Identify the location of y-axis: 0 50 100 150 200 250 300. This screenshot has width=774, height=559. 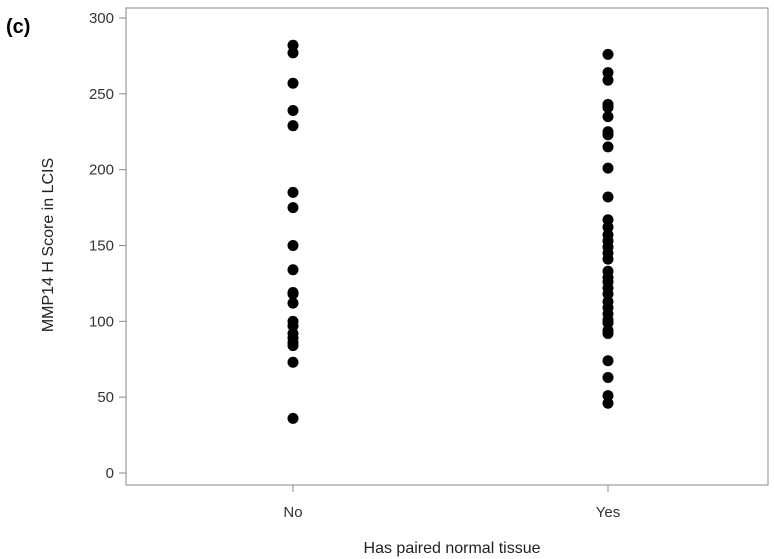
(107, 246).